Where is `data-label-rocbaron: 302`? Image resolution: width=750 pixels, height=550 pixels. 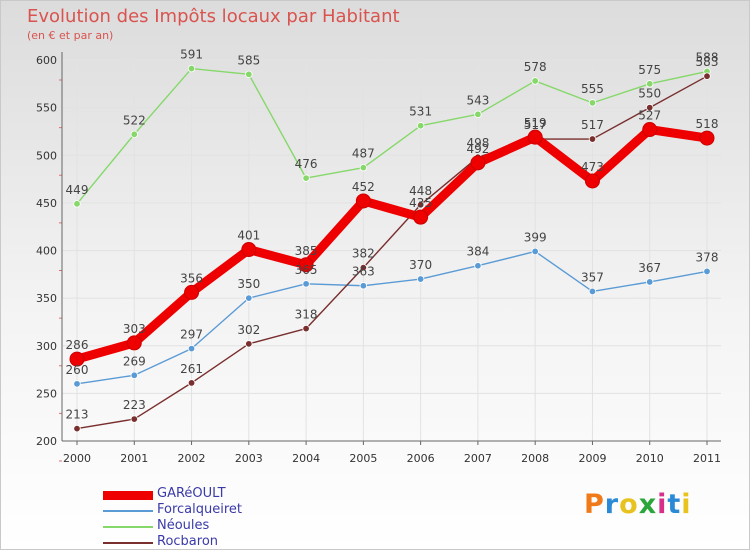
data-label-rocbaron: 302 is located at coordinates (248, 330).